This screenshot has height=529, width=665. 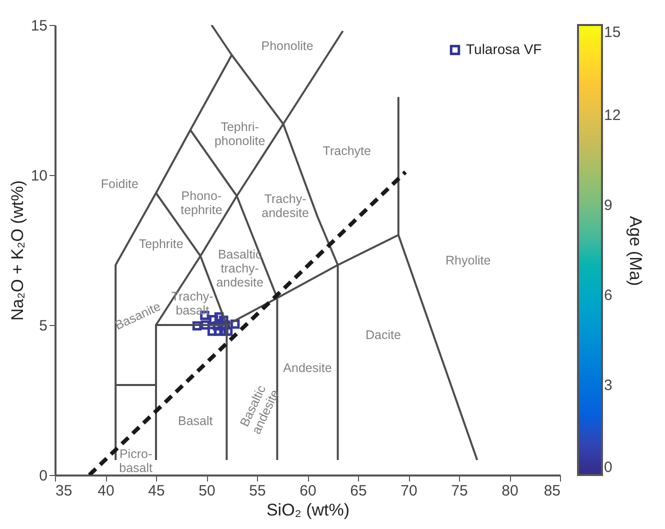 I want to click on color-bar-label: 0, so click(x=608, y=467).